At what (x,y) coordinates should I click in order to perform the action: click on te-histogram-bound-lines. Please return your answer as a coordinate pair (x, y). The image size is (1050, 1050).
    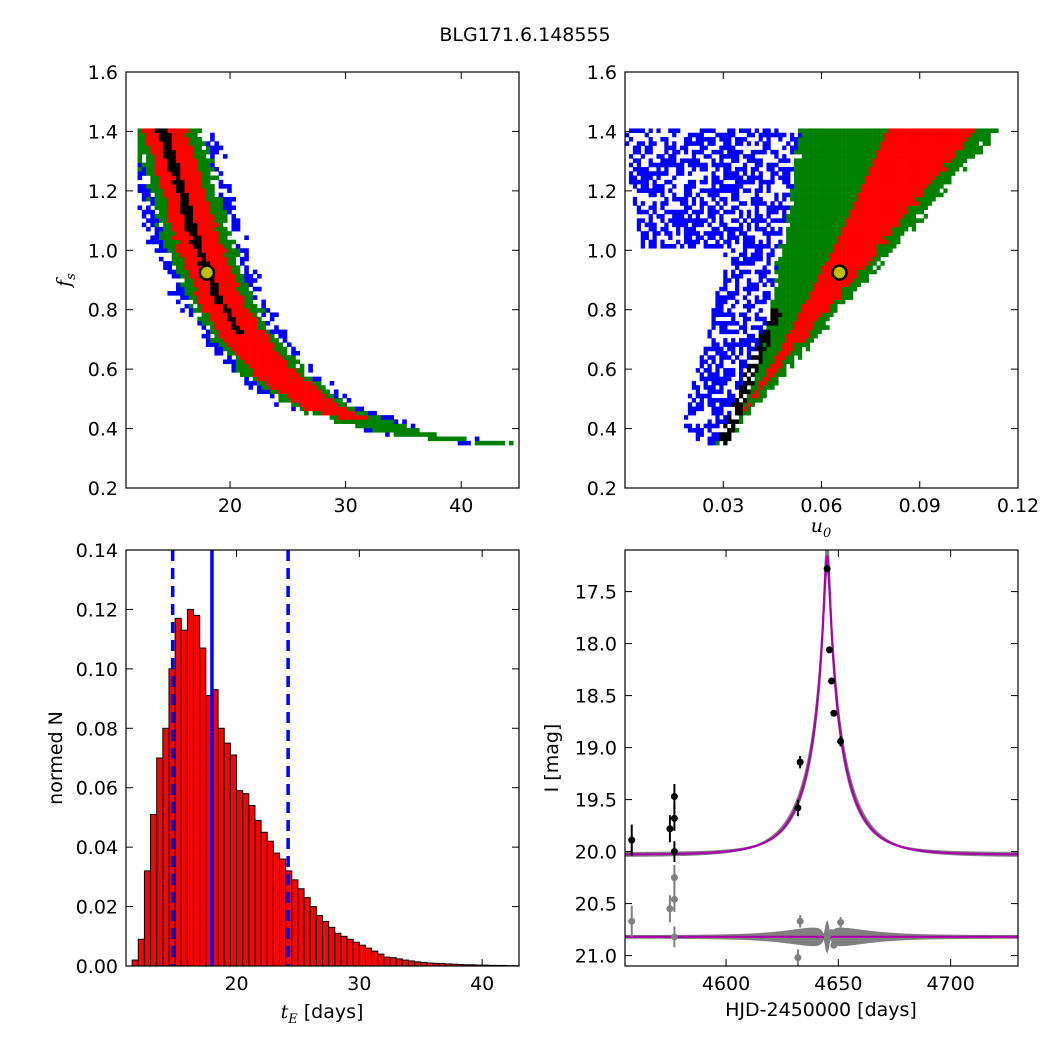
    Looking at the image, I should click on (230, 758).